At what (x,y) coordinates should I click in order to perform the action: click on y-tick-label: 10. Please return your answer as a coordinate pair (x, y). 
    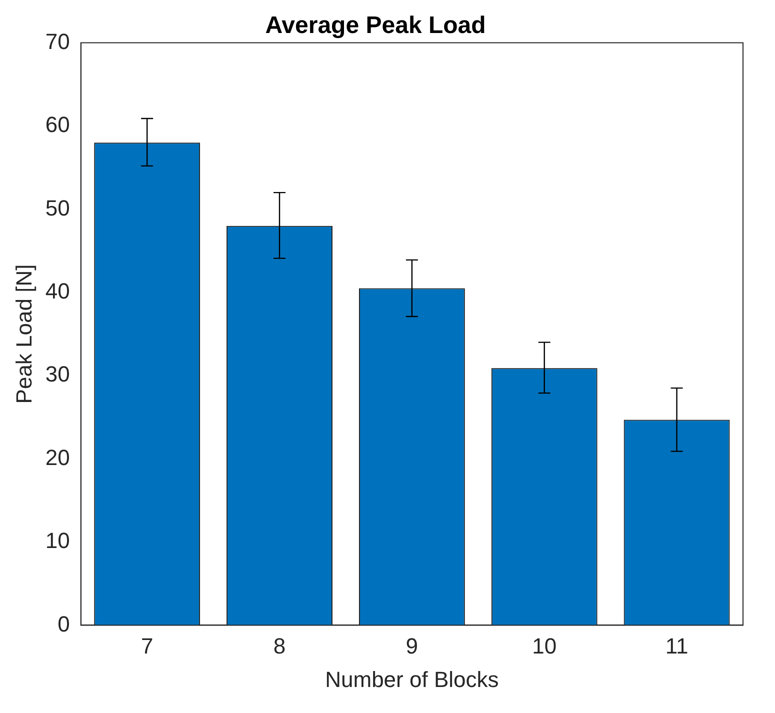
    Looking at the image, I should click on (57, 541).